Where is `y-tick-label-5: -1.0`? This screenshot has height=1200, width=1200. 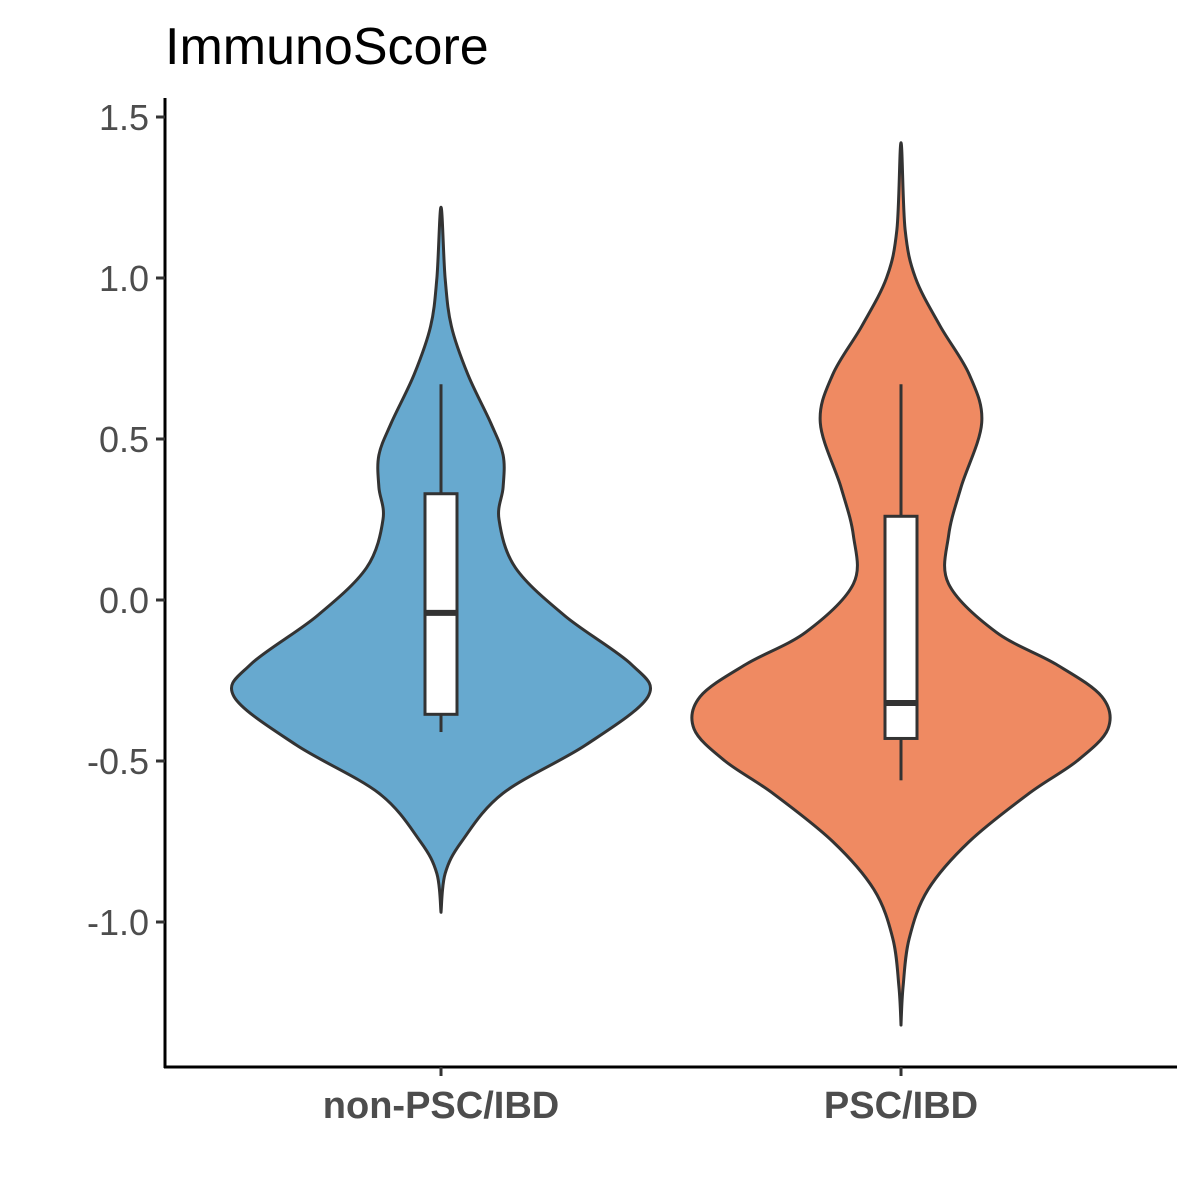
y-tick-label-5: -1.0 is located at coordinates (118, 922).